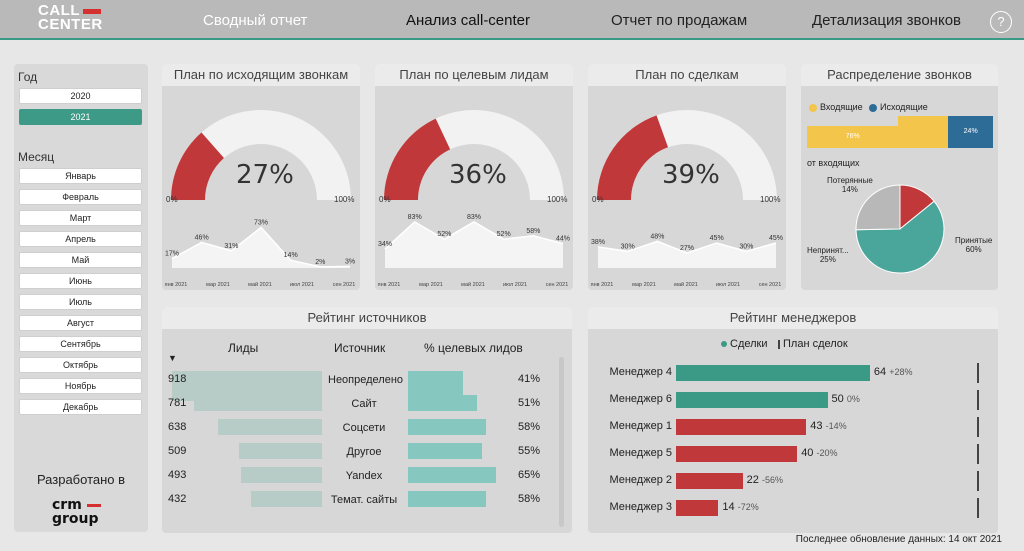 Image resolution: width=1024 pixels, height=551 pixels. I want to click on trend-line, so click(261, 247).